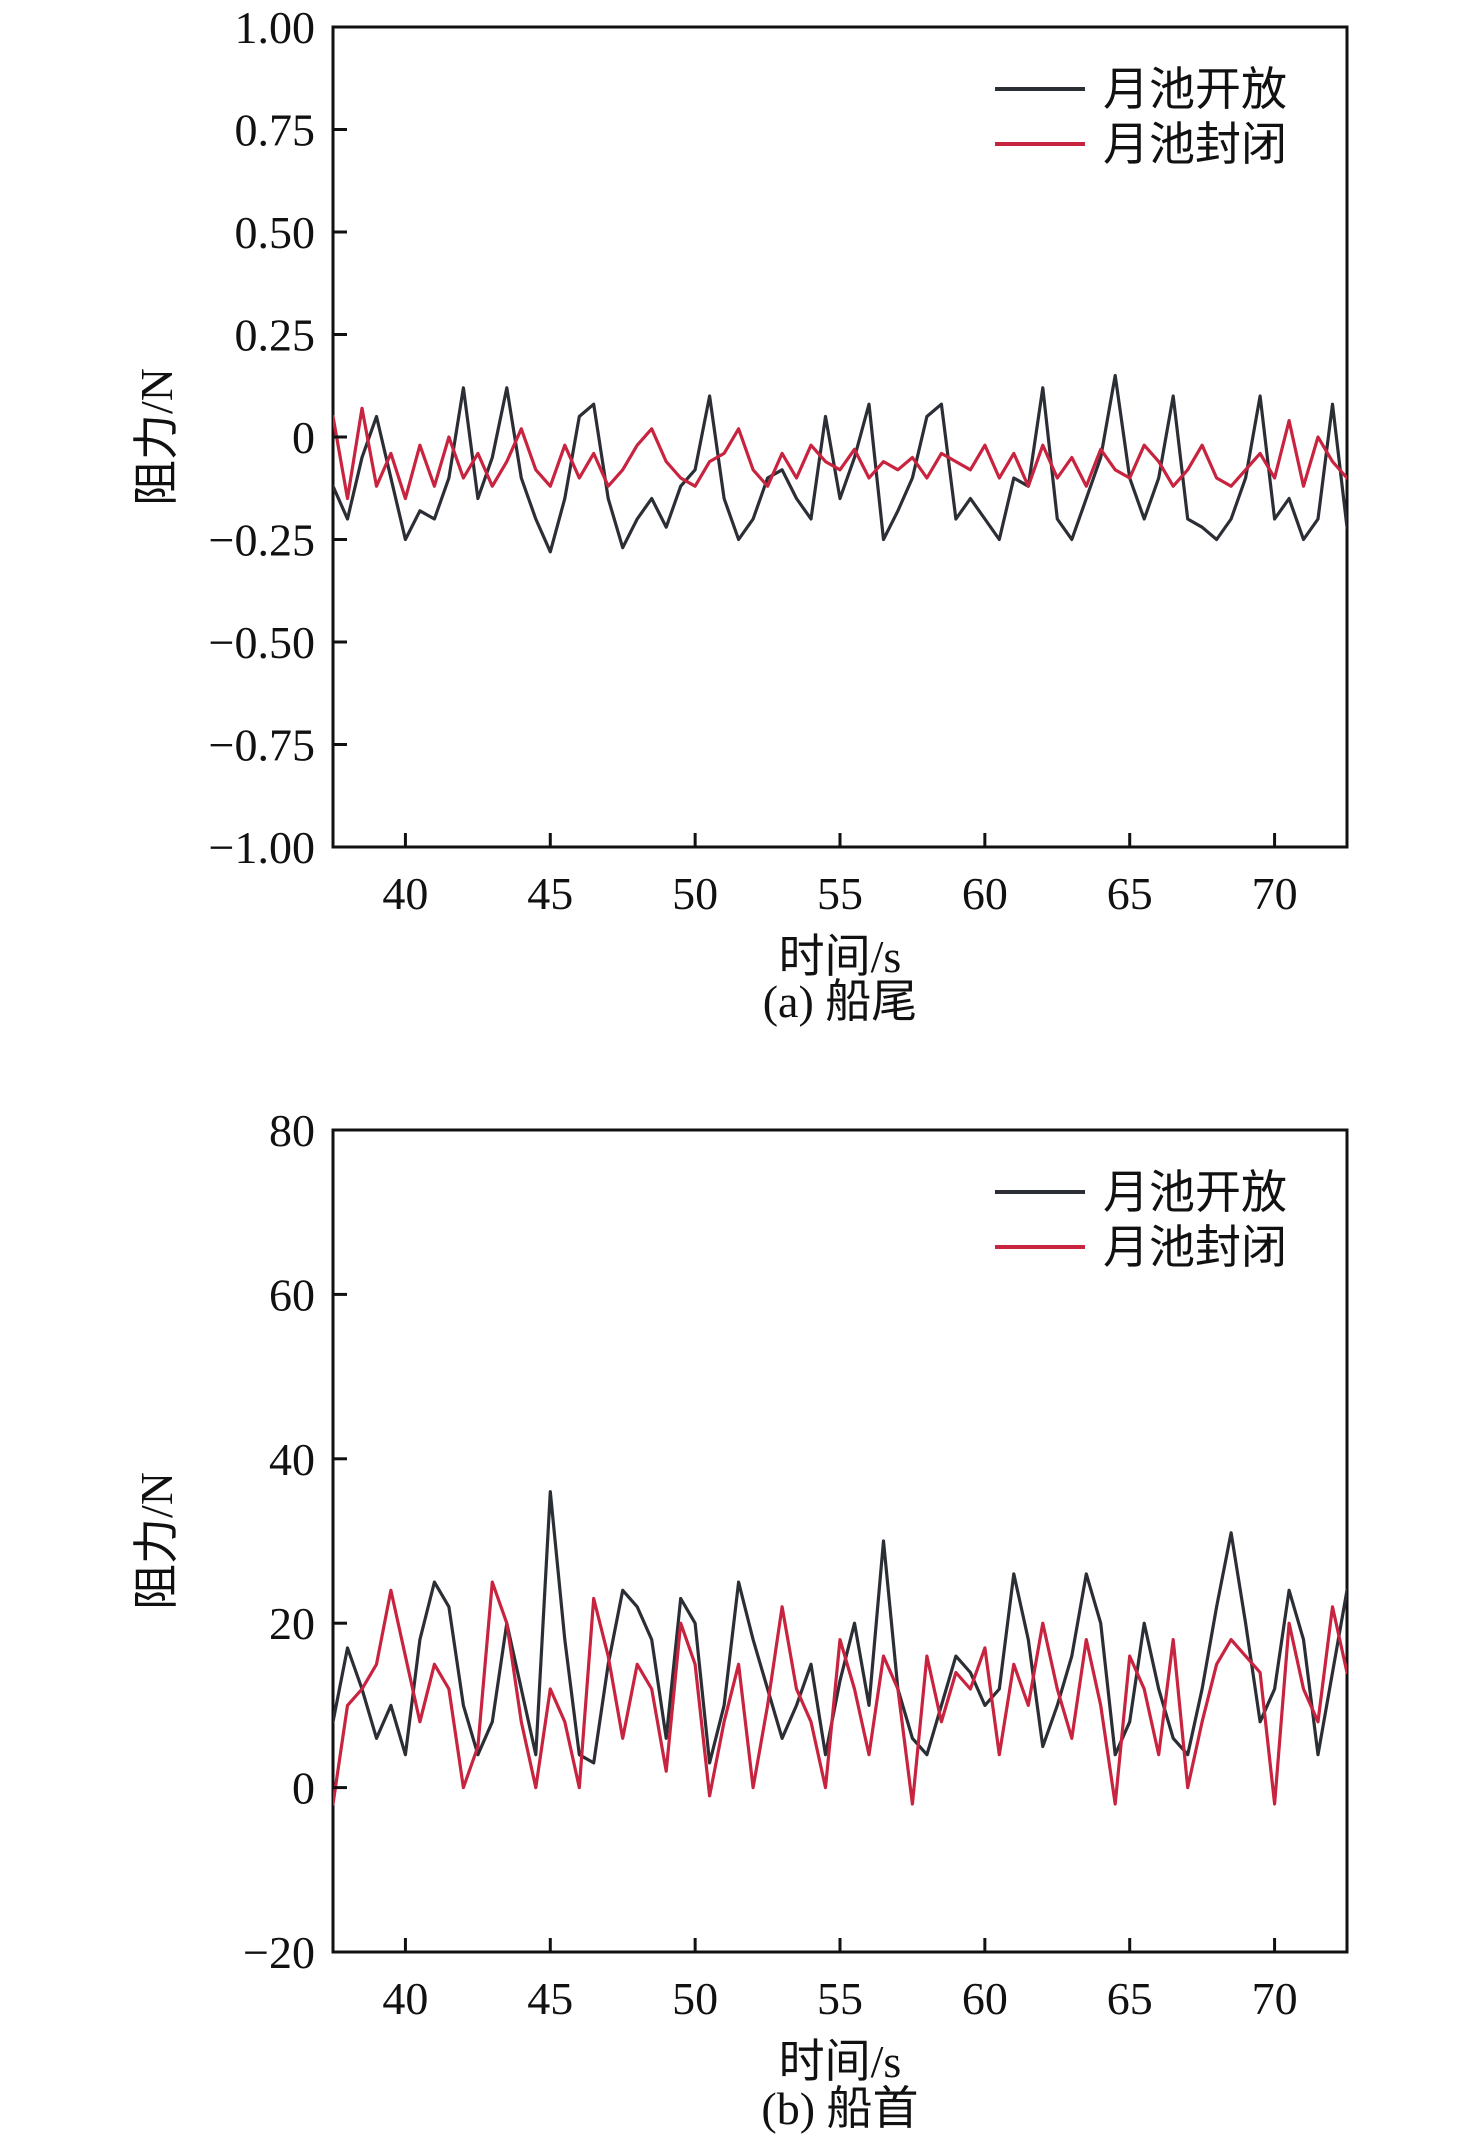  What do you see at coordinates (262, 847) in the screenshot?
I see `y-tick-label: −1.00` at bounding box center [262, 847].